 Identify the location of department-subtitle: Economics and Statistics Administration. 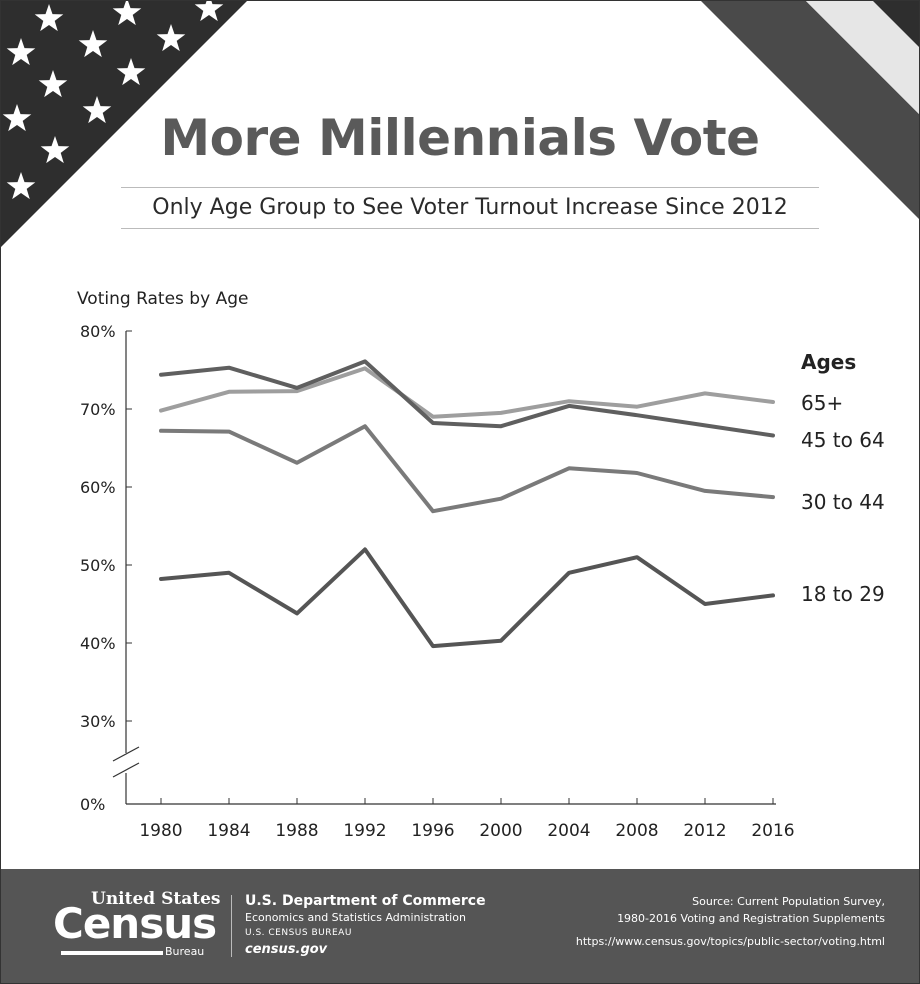
(355, 917).